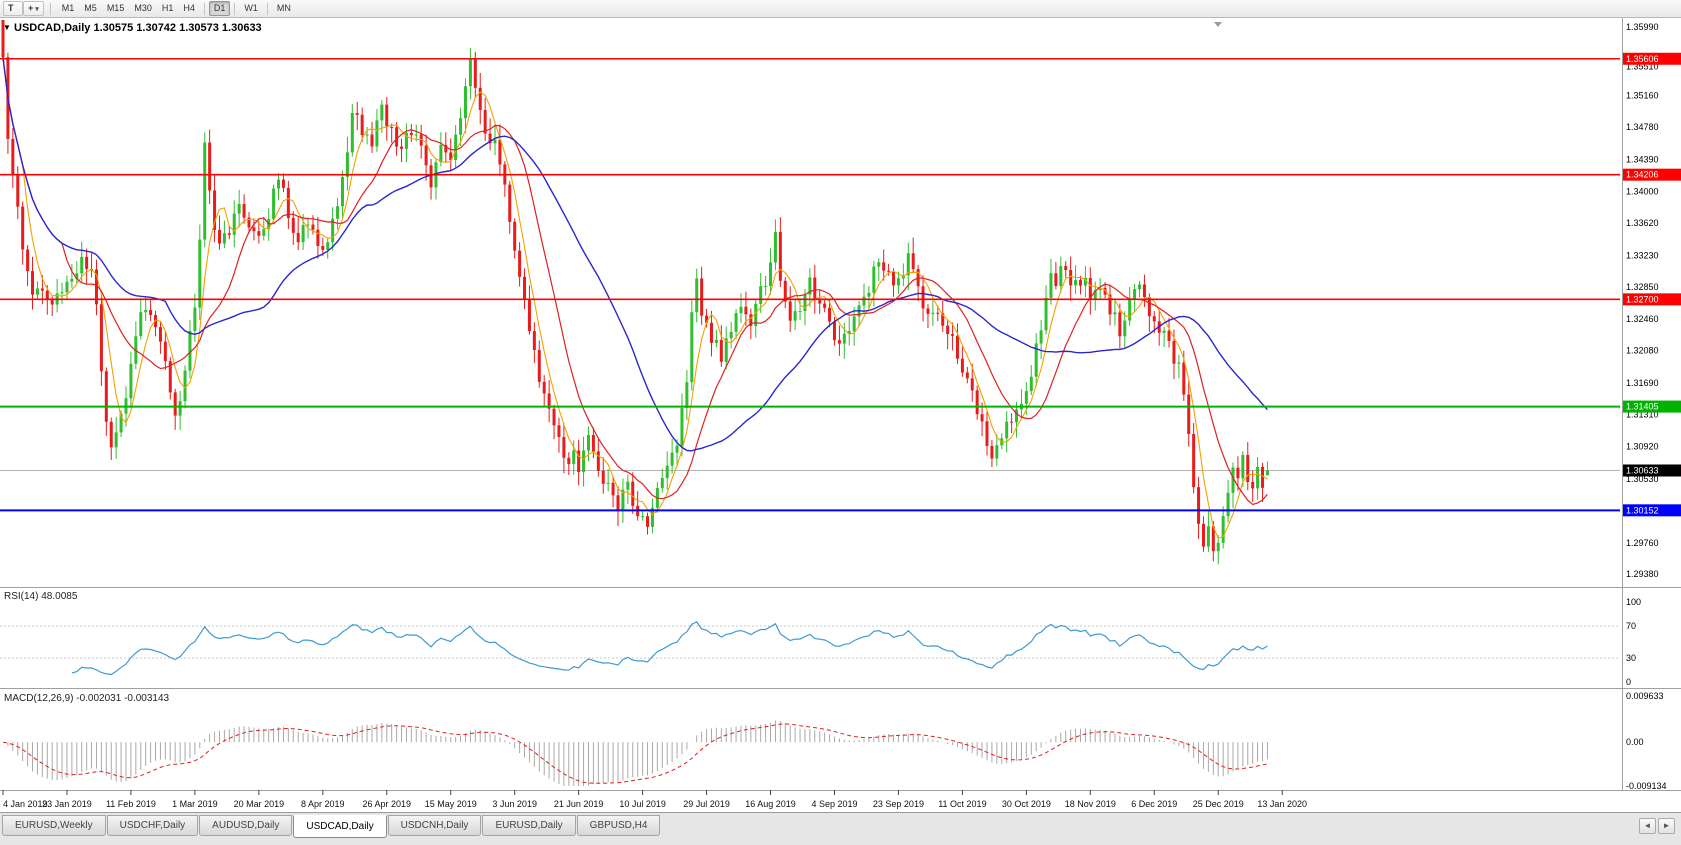 This screenshot has height=845, width=1681. I want to click on arrow-right-icon: ►, so click(1666, 825).